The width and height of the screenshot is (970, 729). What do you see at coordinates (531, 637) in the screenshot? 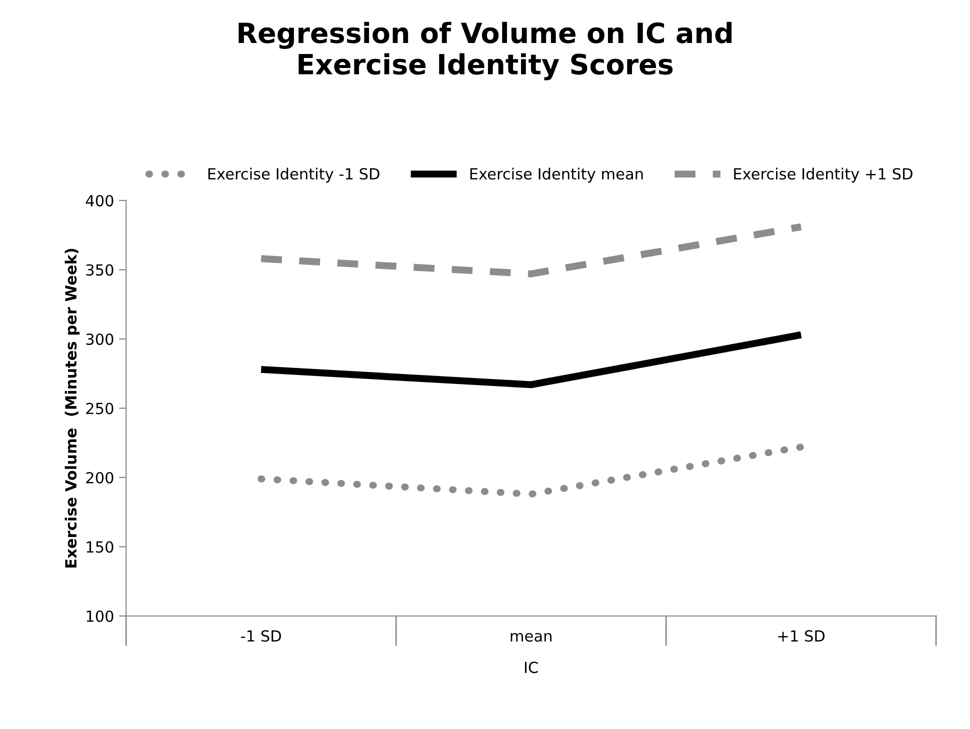
I see `x-tick-label: mean` at bounding box center [531, 637].